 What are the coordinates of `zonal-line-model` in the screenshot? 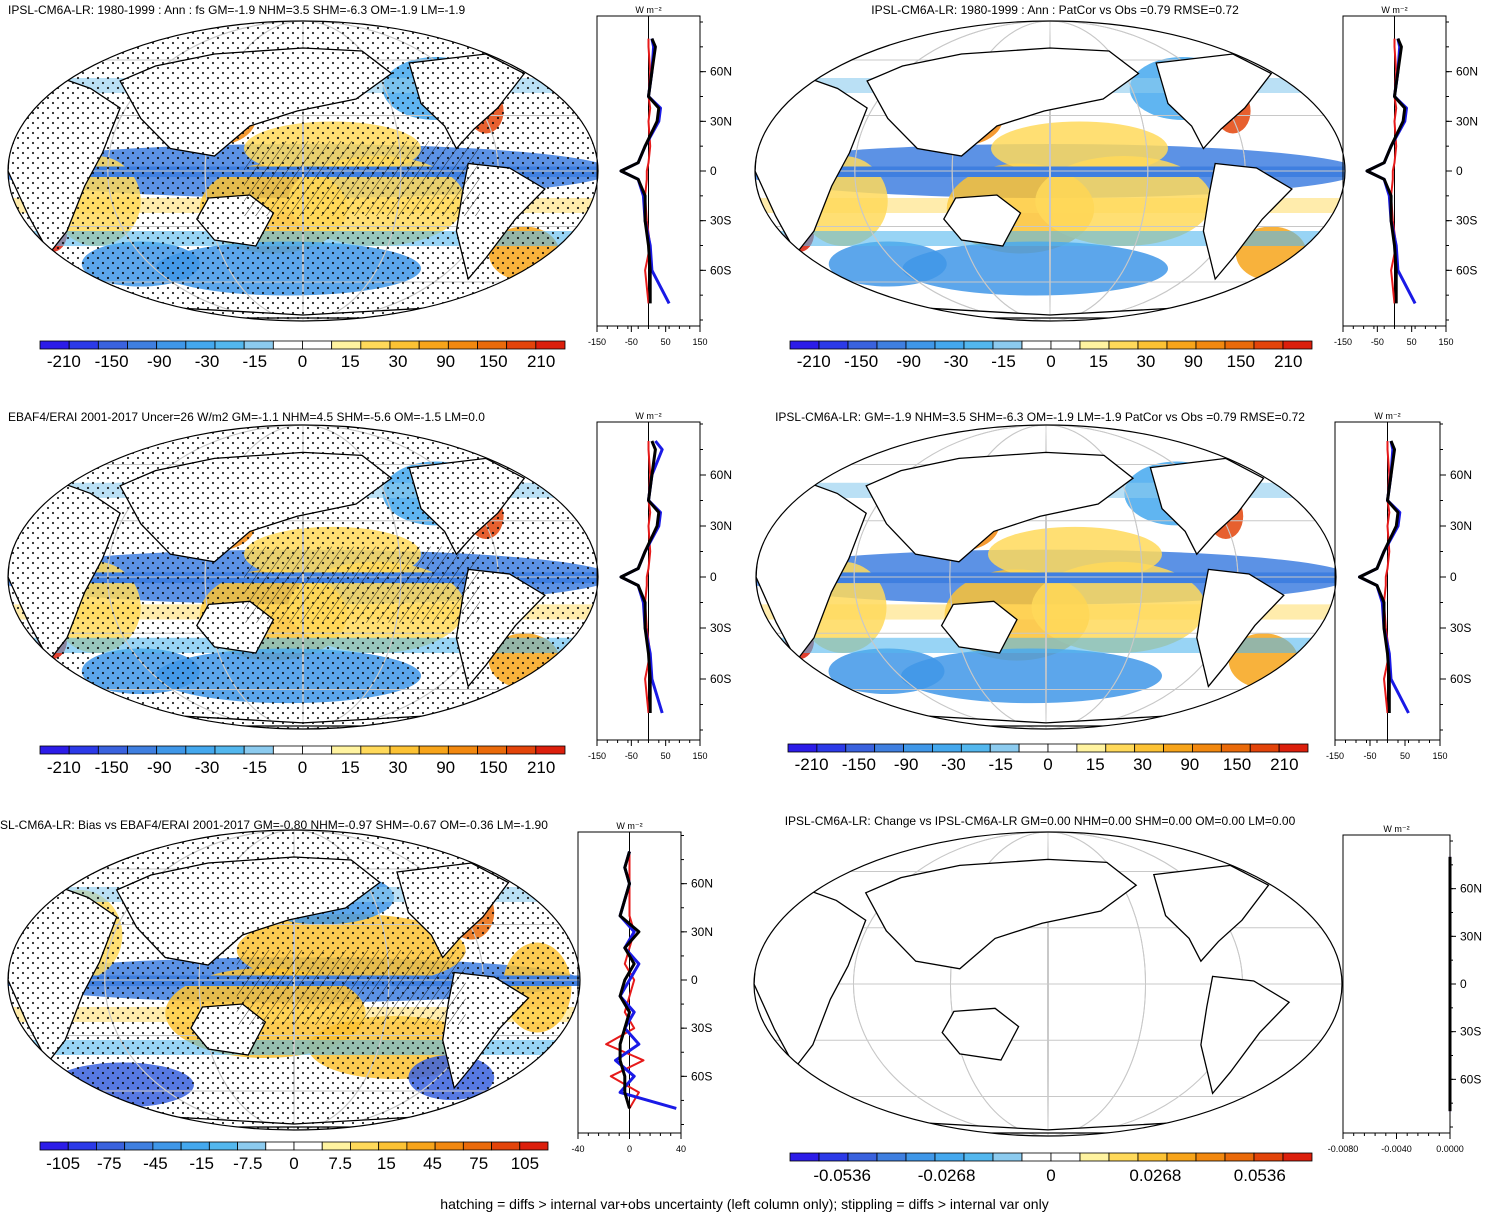 It's located at (641, 577).